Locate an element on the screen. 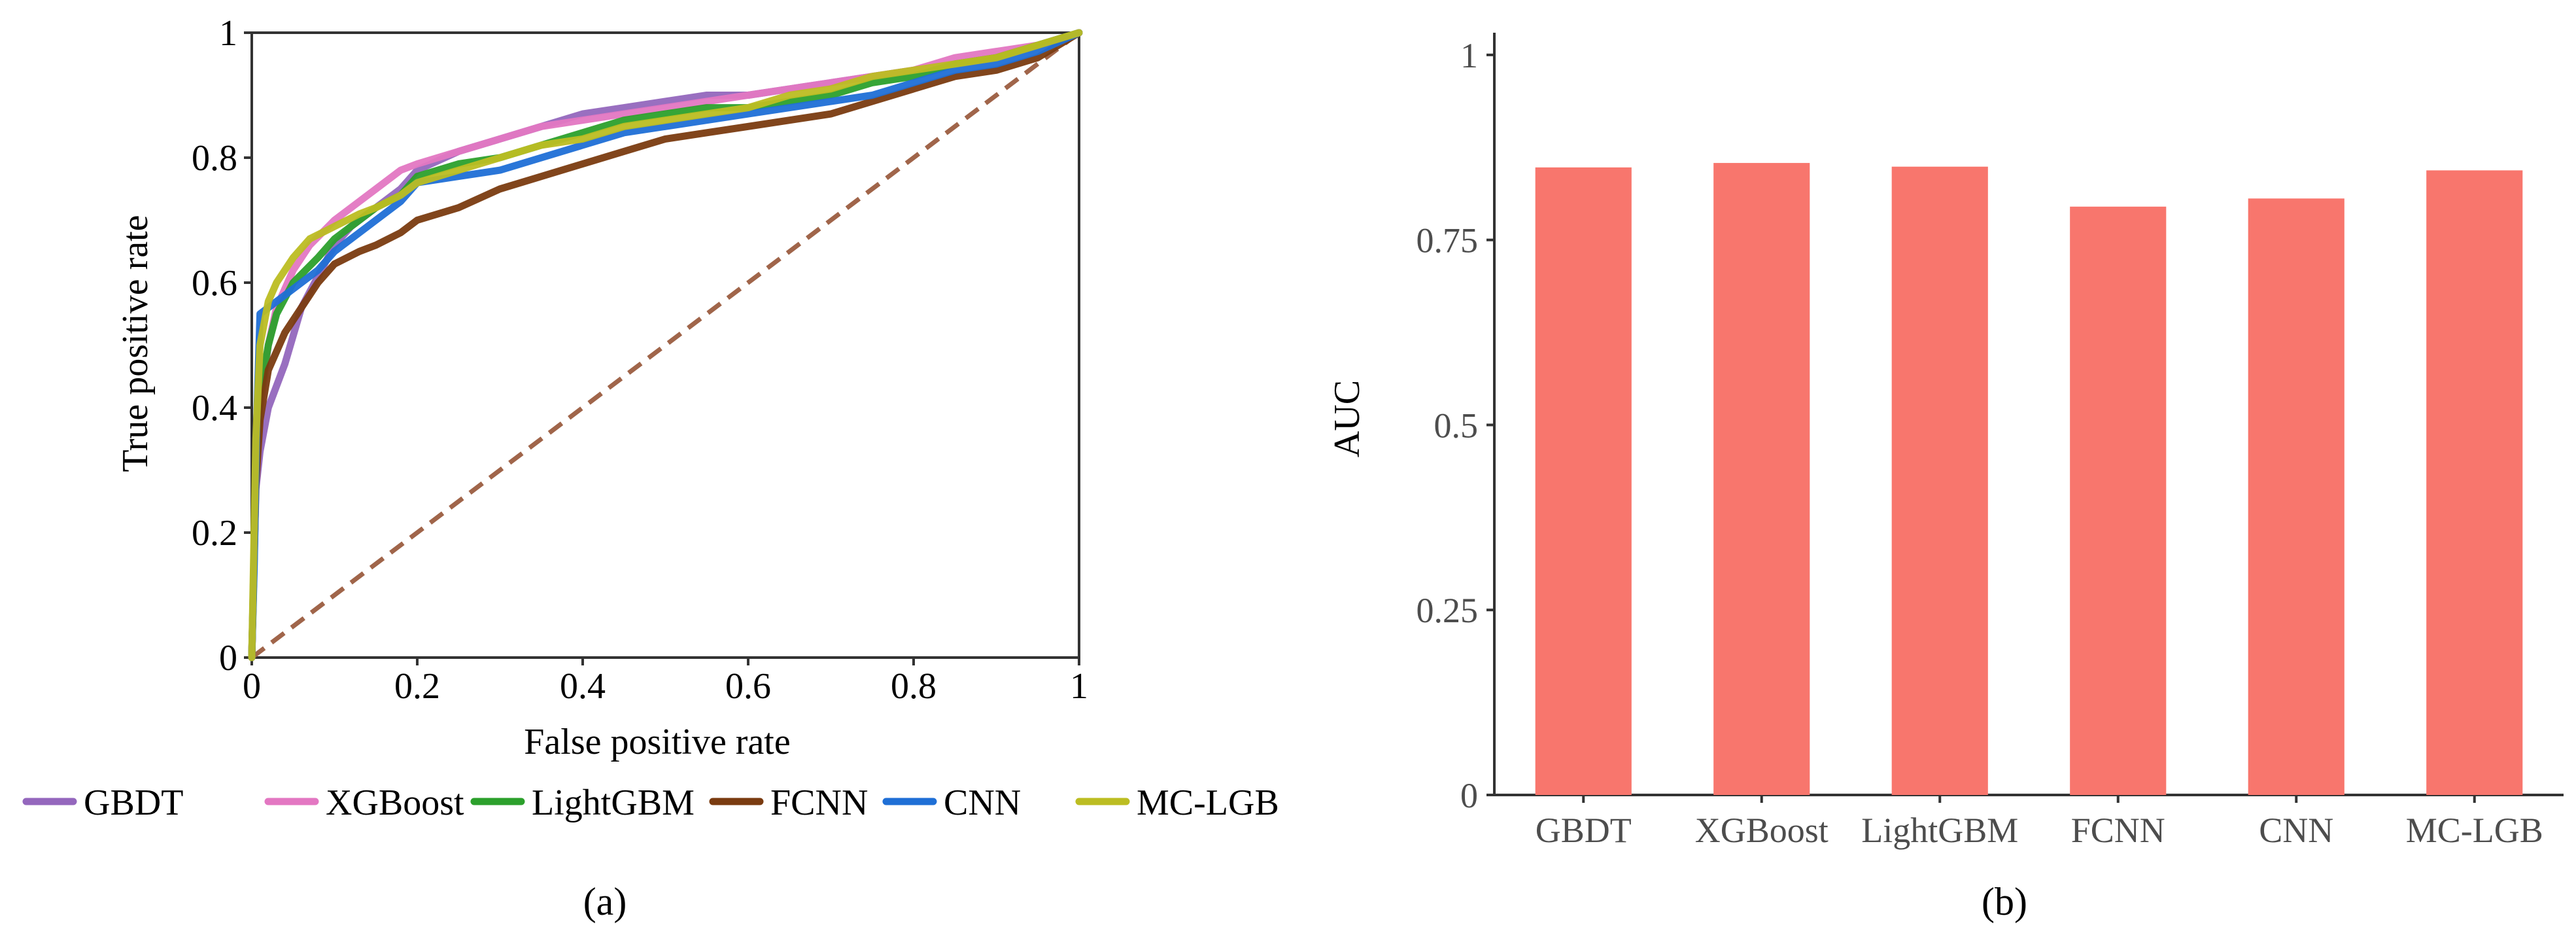 The image size is (2576, 952). auc-y-axis-label: AUC is located at coordinates (1347, 418).